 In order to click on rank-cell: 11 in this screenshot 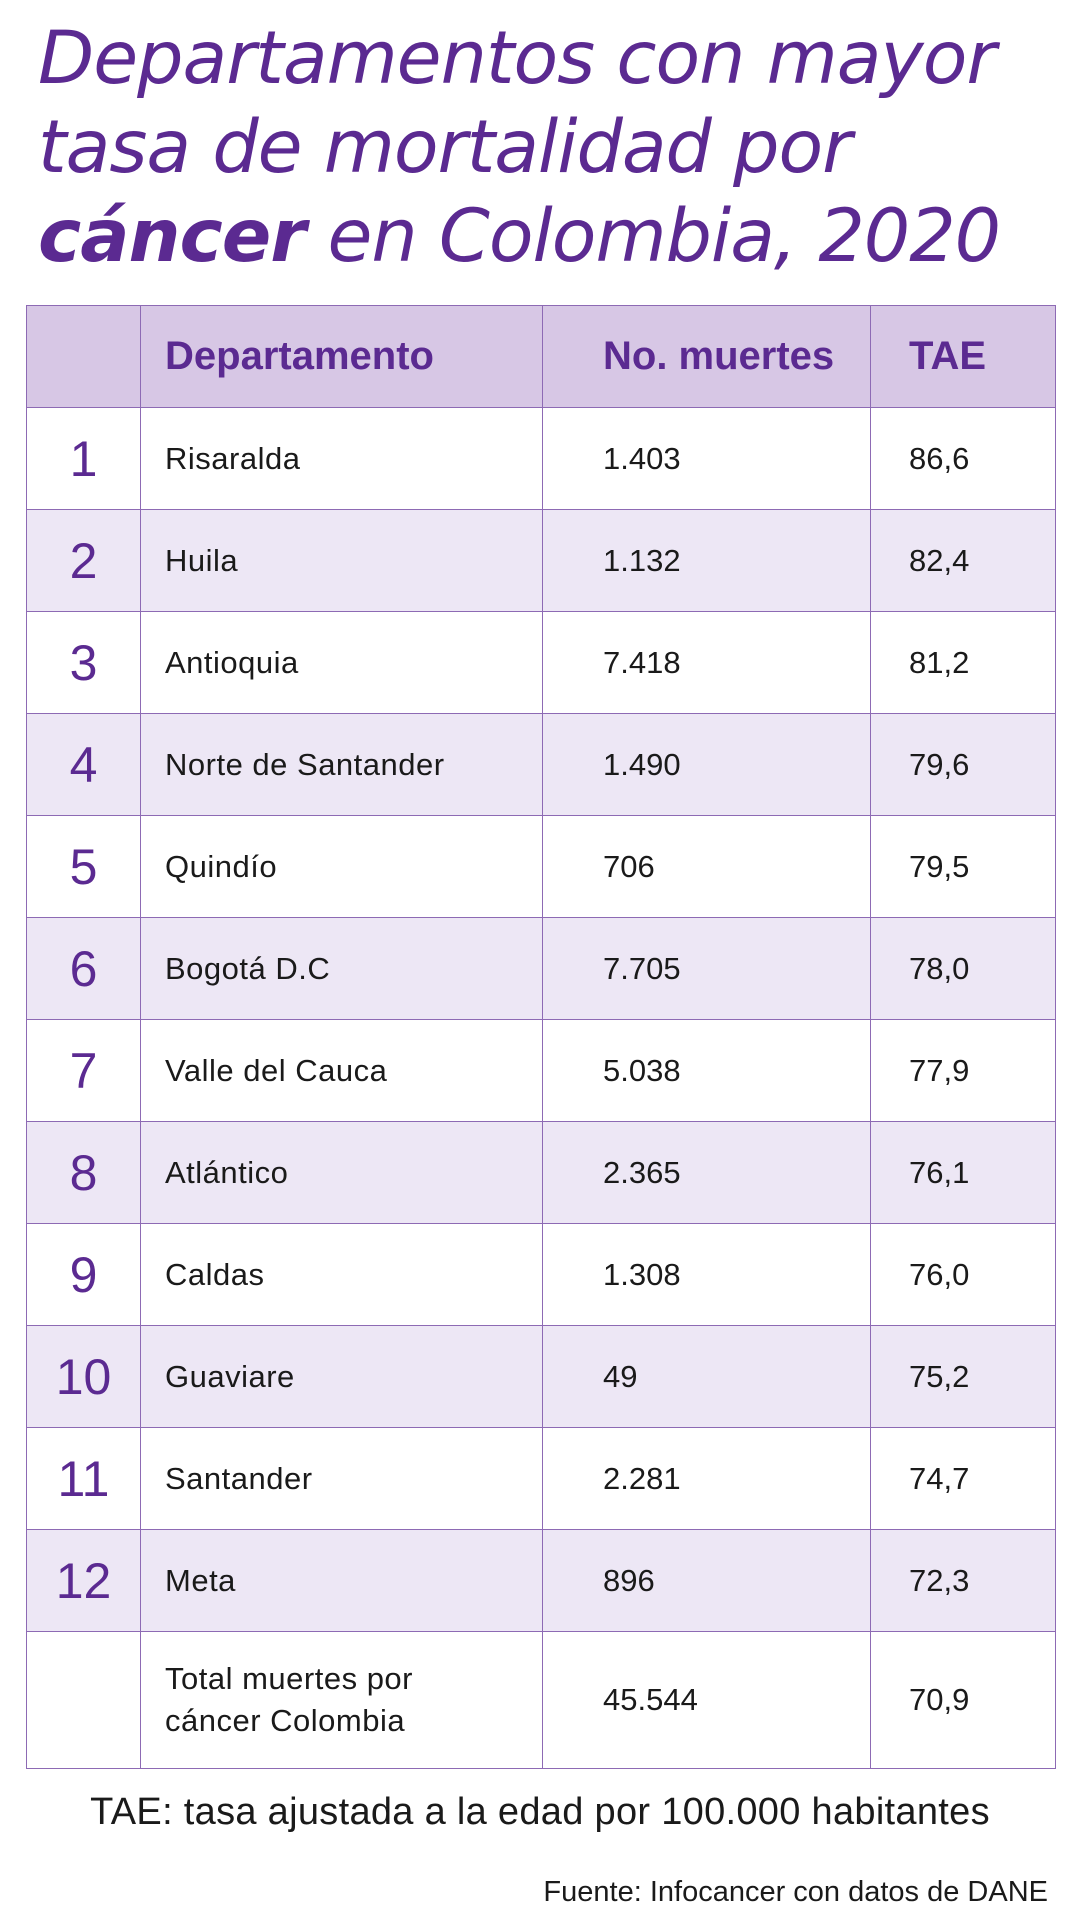, I will do `click(83, 1478)`.